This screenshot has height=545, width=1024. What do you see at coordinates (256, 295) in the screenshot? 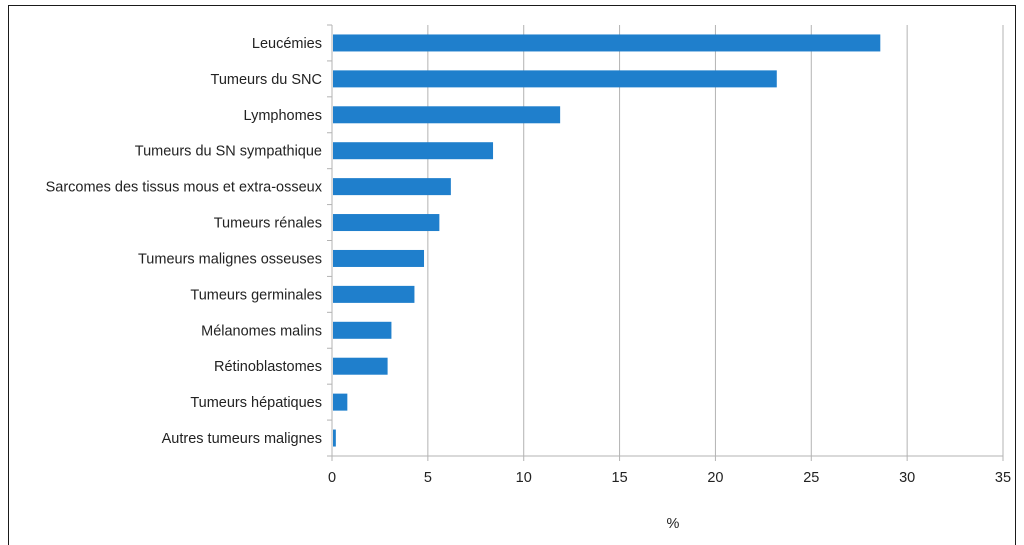
I see `category-label: Tumeurs germinales` at bounding box center [256, 295].